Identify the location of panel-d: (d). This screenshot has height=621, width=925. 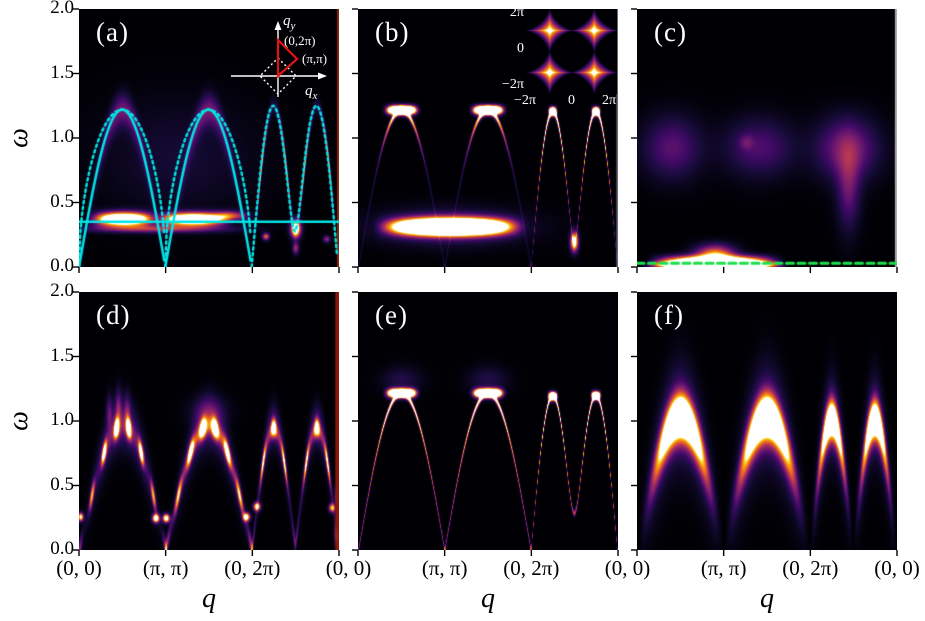
(209, 421).